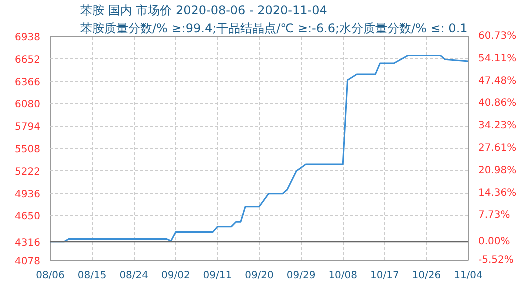 This screenshot has width=520, height=300. I want to click on y-tick-label: 5794, so click(28, 128).